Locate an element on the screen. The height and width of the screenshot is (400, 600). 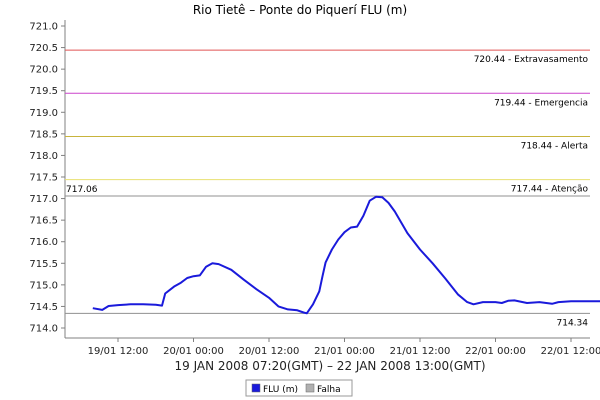
reference-line-label: 718.44 - Alerta is located at coordinates (554, 146).